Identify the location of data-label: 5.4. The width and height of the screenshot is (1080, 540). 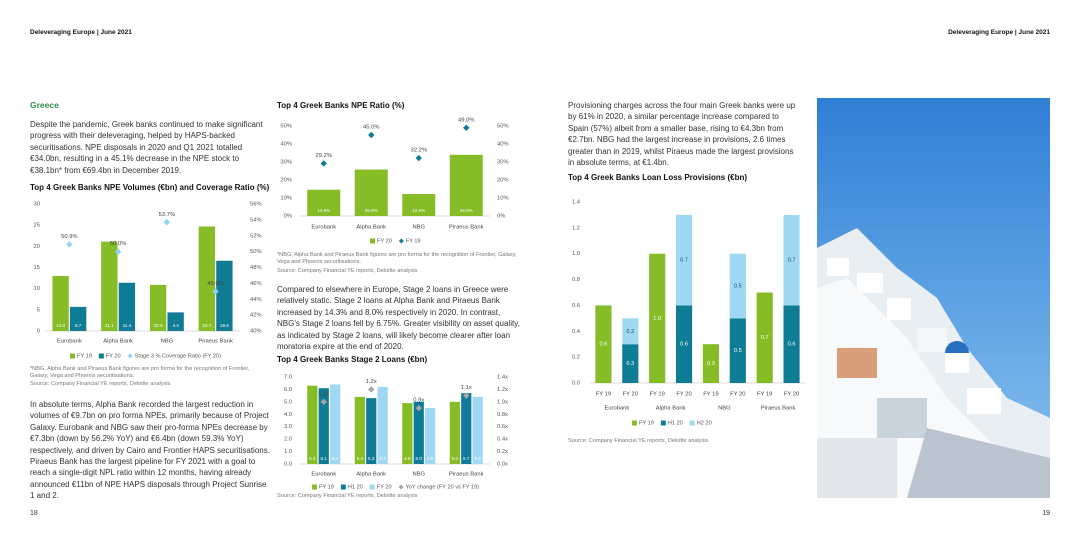
(360, 458).